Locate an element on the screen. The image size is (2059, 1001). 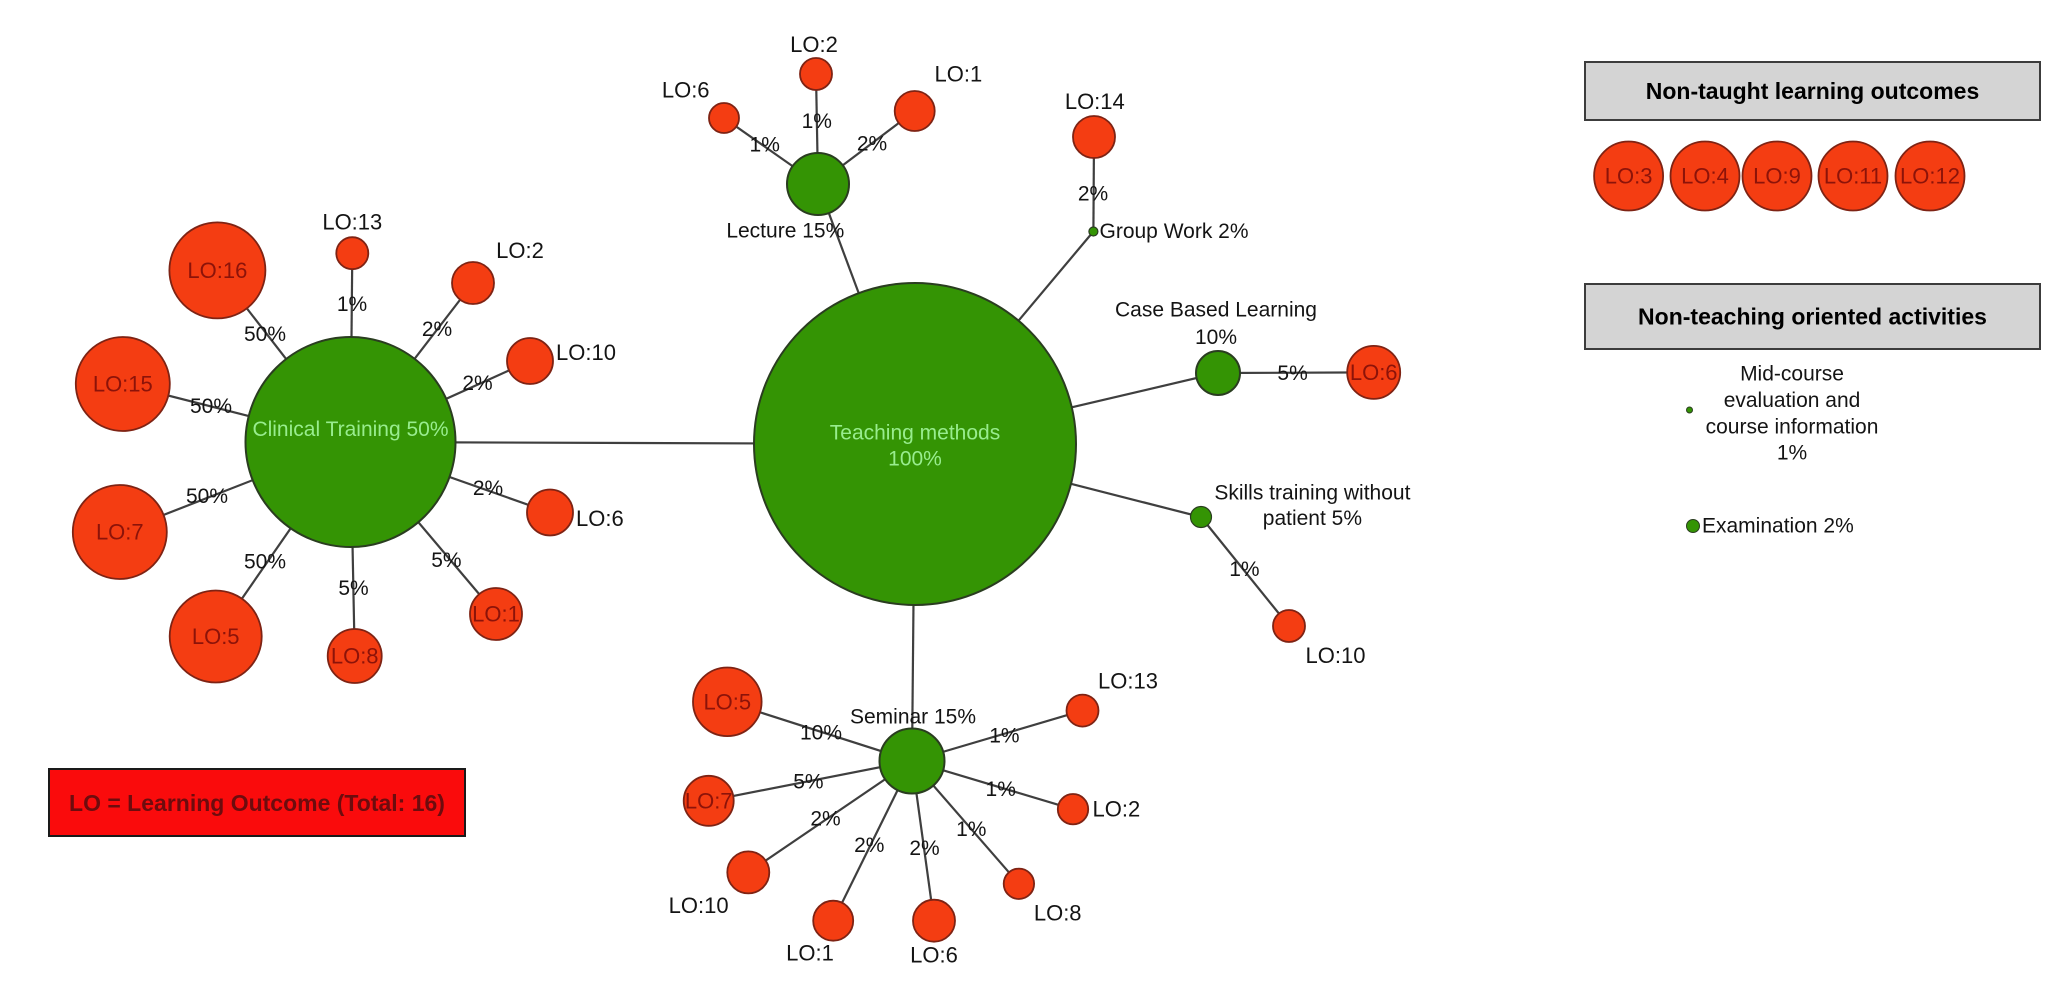
svg-text: Teaching methods is located at coordinates (915, 433).